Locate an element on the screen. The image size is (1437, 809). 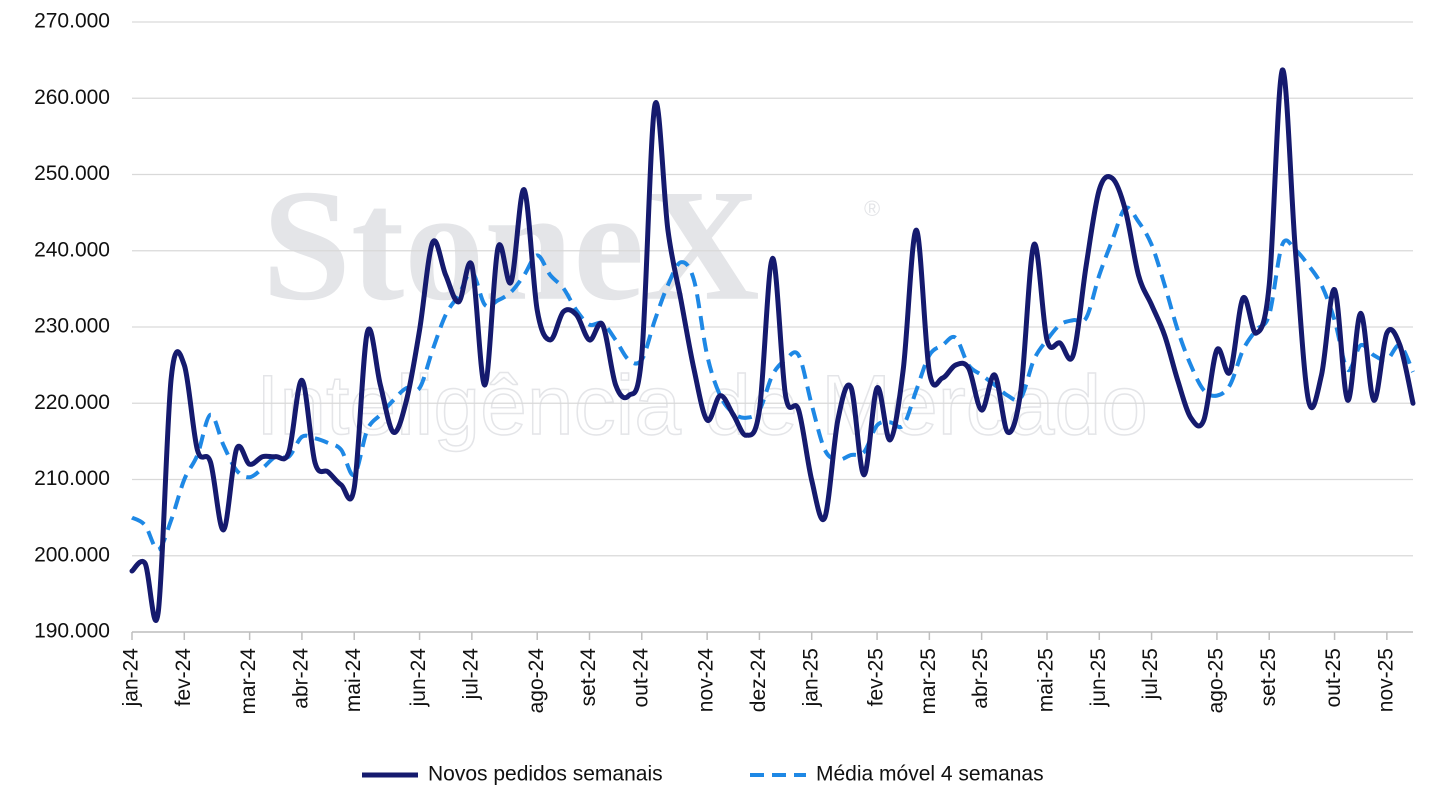
legend-label: Novos pedidos semanais is located at coordinates (545, 774).